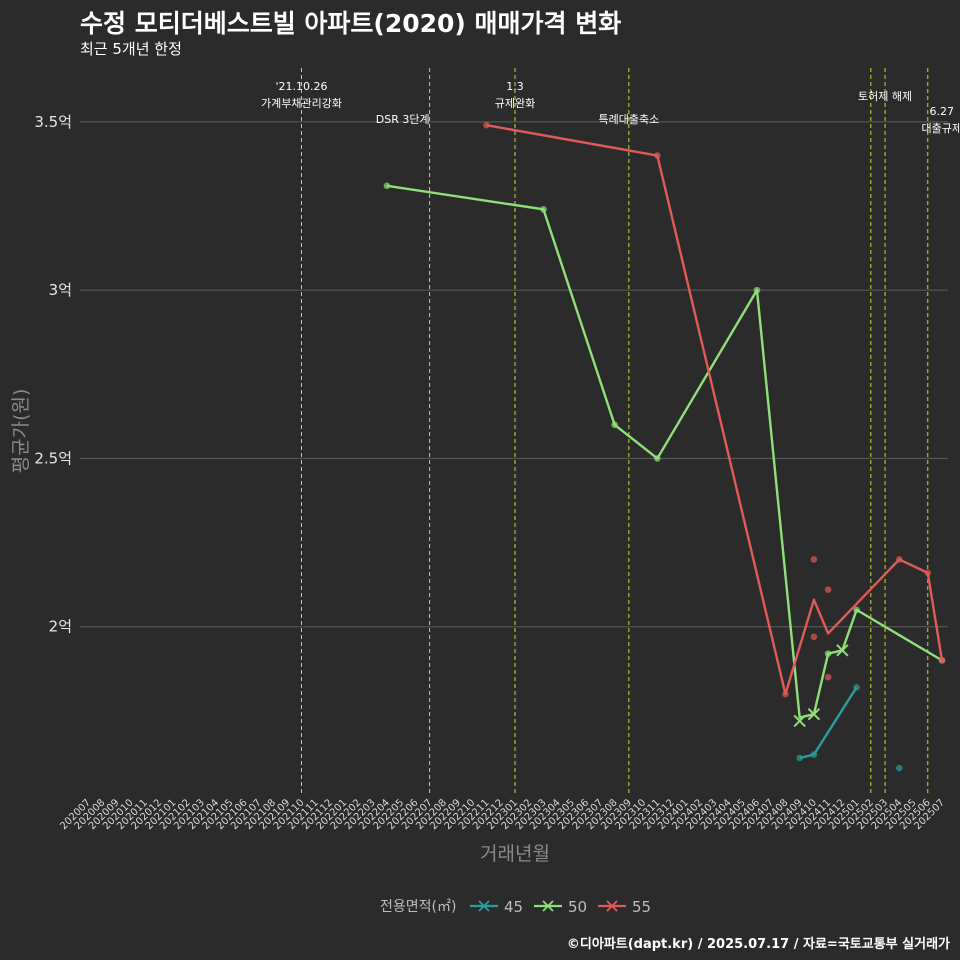  What do you see at coordinates (513, 907) in the screenshot?
I see `legend-label: 45` at bounding box center [513, 907].